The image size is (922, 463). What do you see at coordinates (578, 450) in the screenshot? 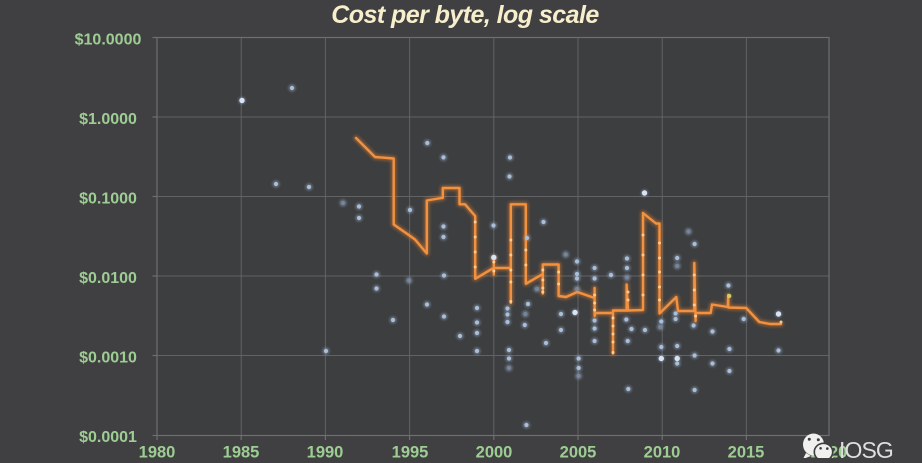
I see `svg-text: 2005` at bounding box center [578, 450].